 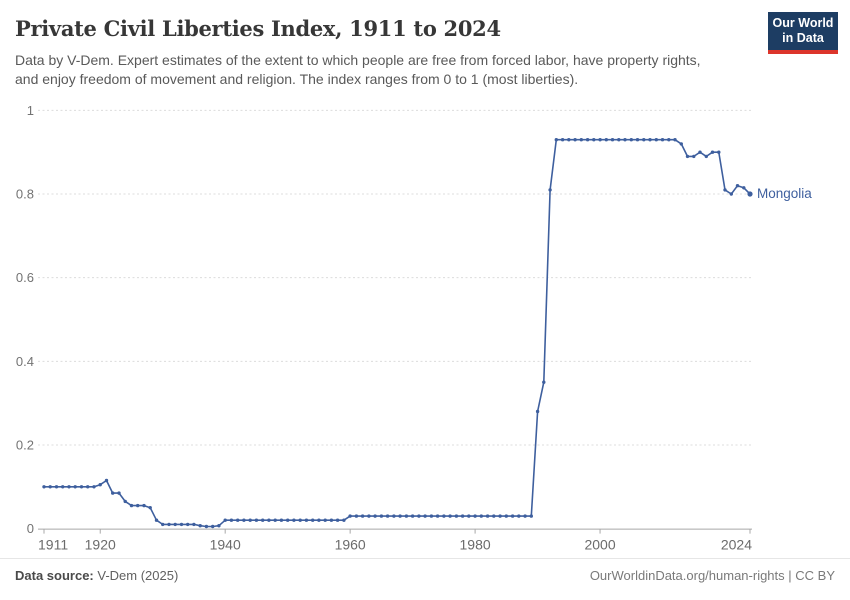 What do you see at coordinates (803, 52) in the screenshot?
I see `owid-logo-red-bar` at bounding box center [803, 52].